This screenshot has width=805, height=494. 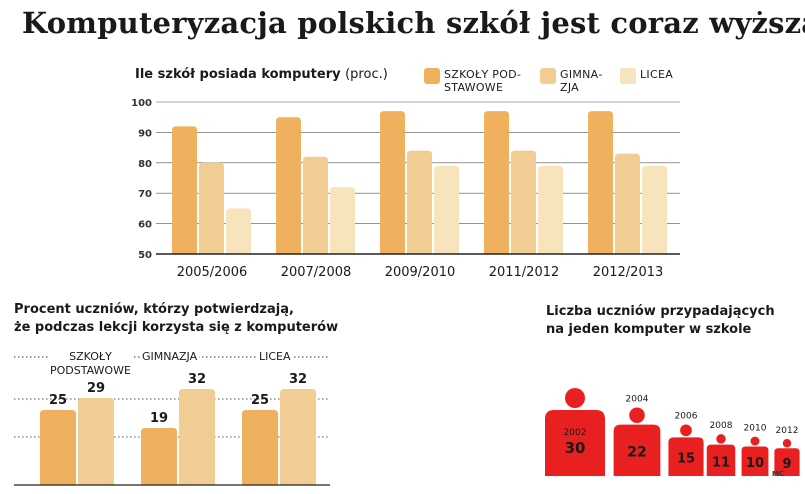 What do you see at coordinates (145, 194) in the screenshot?
I see `chart1-ytick-label-2: 70` at bounding box center [145, 194].